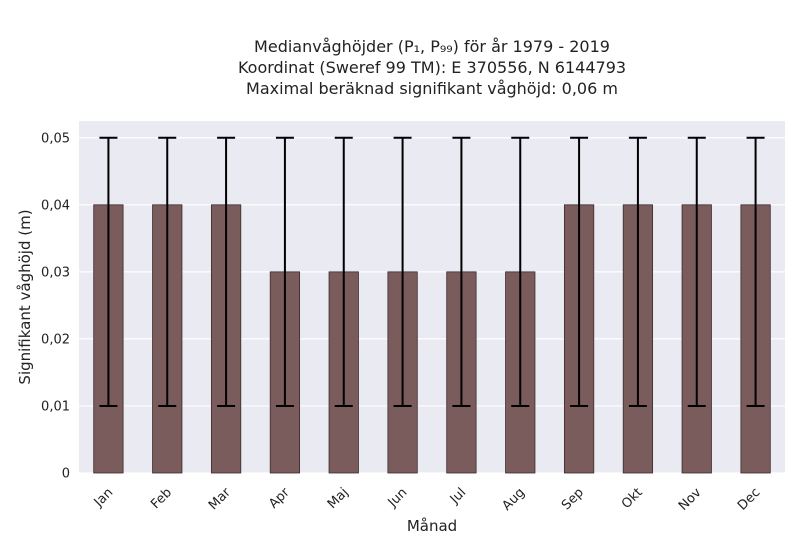 Image resolution: width=800 pixels, height=550 pixels. Describe the element at coordinates (427, 499) in the screenshot. I see `x-tick-labels: Jan Feb Mar Apr Maj Jun Jul Aug Sep Okt Nov Dec` at that location.